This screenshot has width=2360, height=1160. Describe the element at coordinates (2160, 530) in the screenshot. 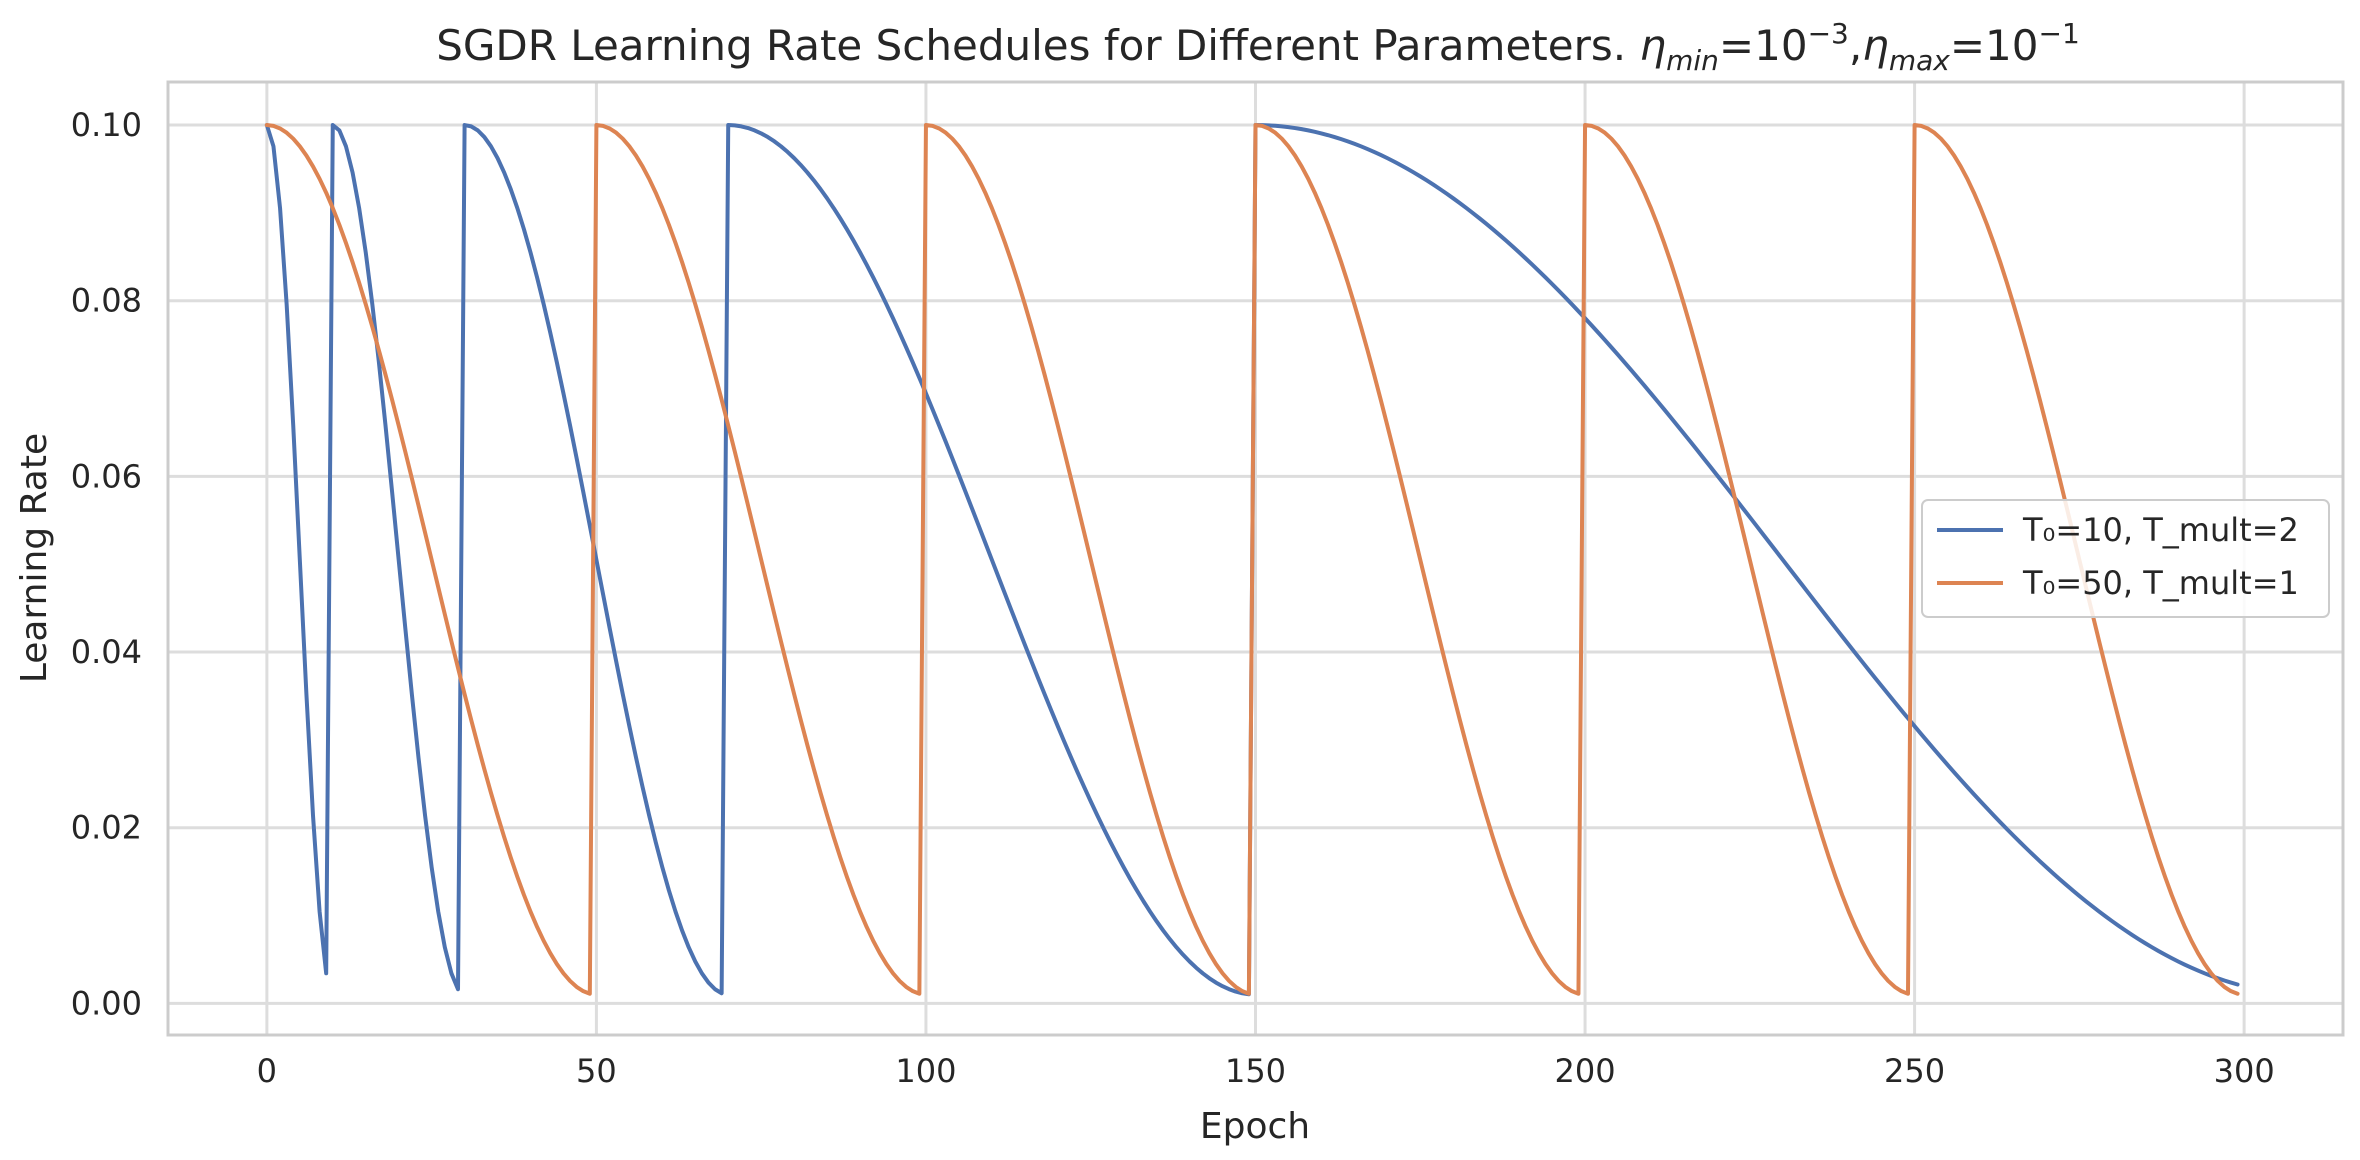

I see `legend-label-series-1: T₀=10, T_mult=2` at that location.